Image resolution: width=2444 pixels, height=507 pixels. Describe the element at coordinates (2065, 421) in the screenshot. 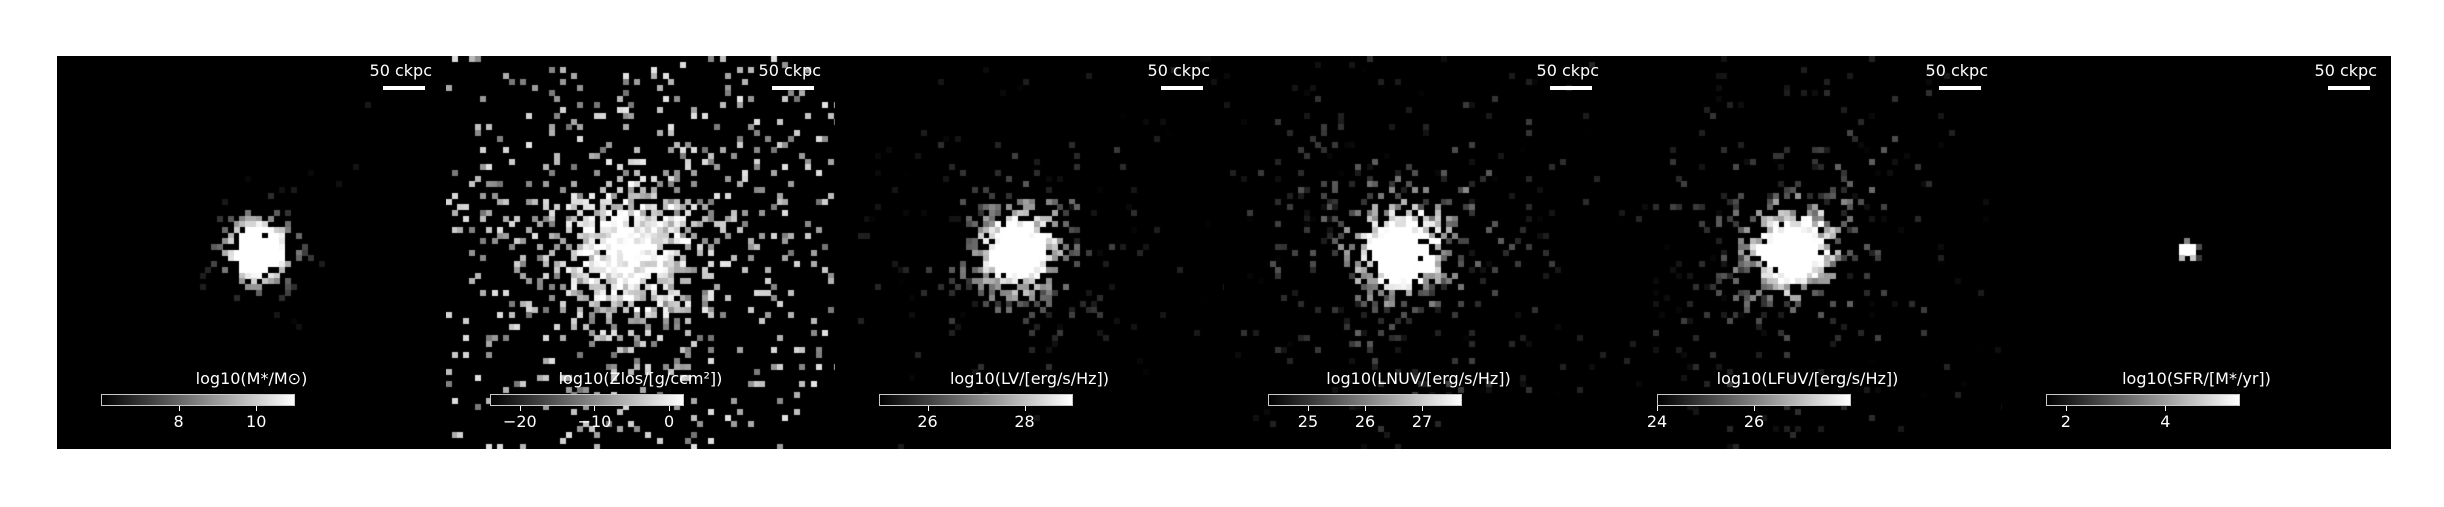

I see `colorbar-tick-label: 2` at that location.